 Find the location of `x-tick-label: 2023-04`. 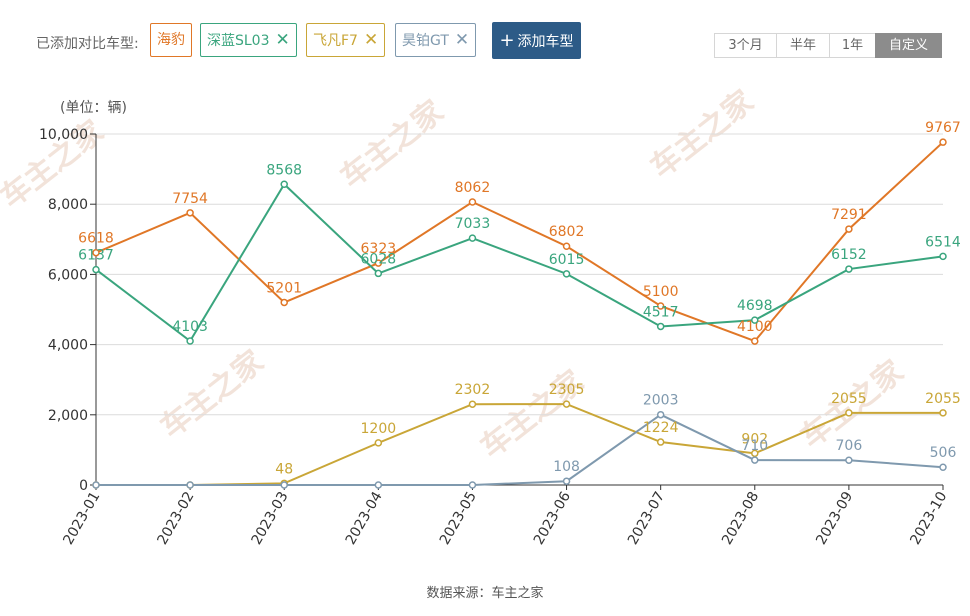

x-tick-label: 2023-04 is located at coordinates (364, 518).